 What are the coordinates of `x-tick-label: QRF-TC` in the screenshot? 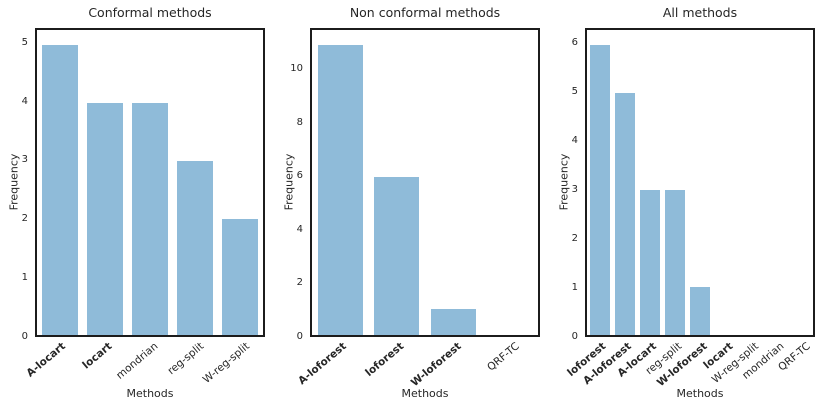 It's located at (503, 357).